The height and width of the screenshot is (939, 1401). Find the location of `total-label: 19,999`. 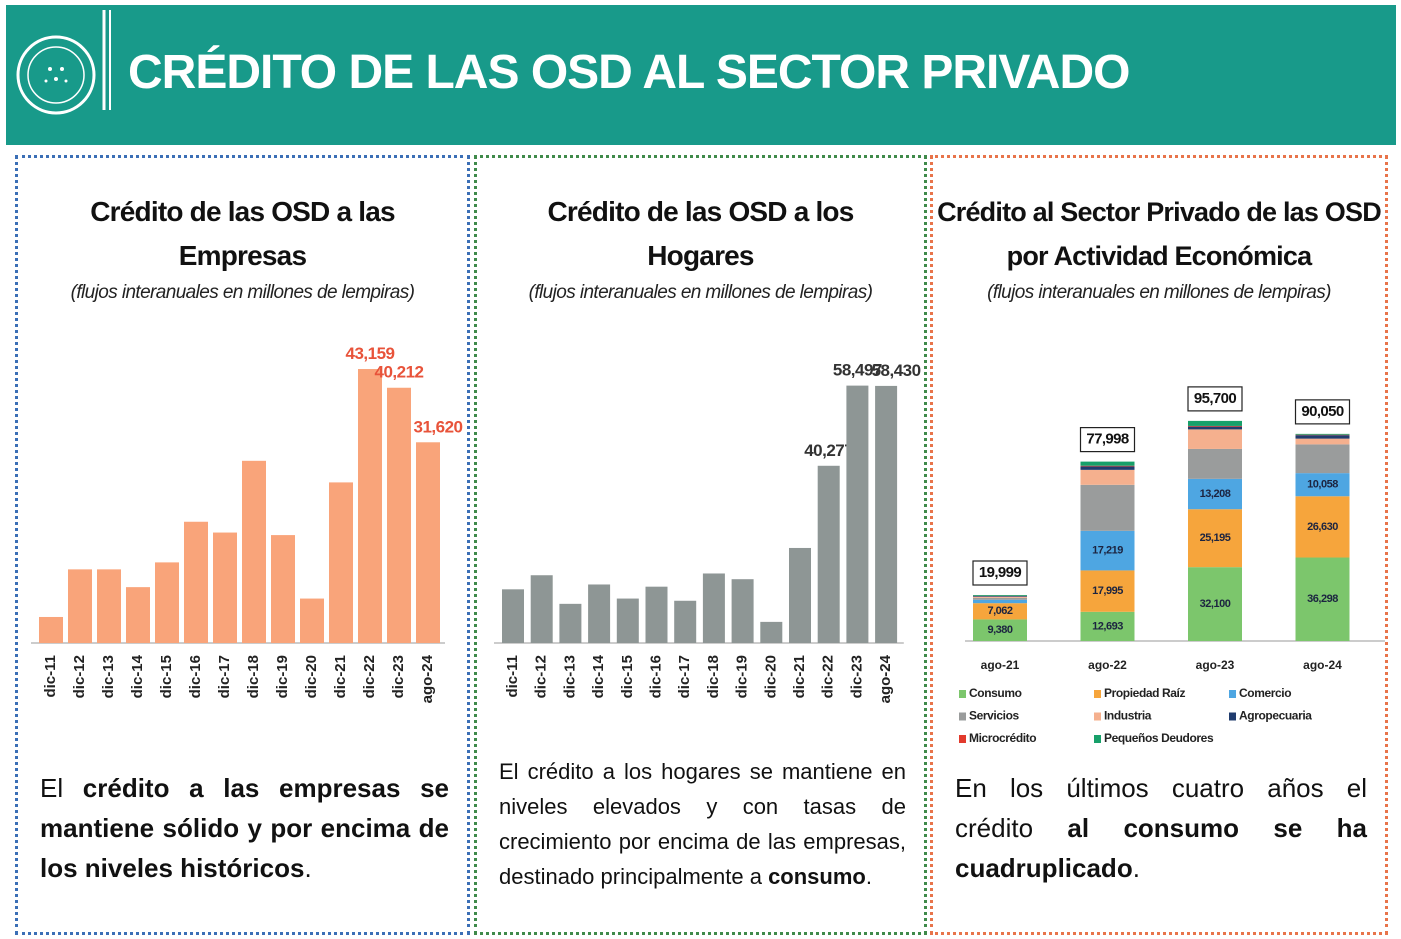

total-label: 19,999 is located at coordinates (1000, 572).